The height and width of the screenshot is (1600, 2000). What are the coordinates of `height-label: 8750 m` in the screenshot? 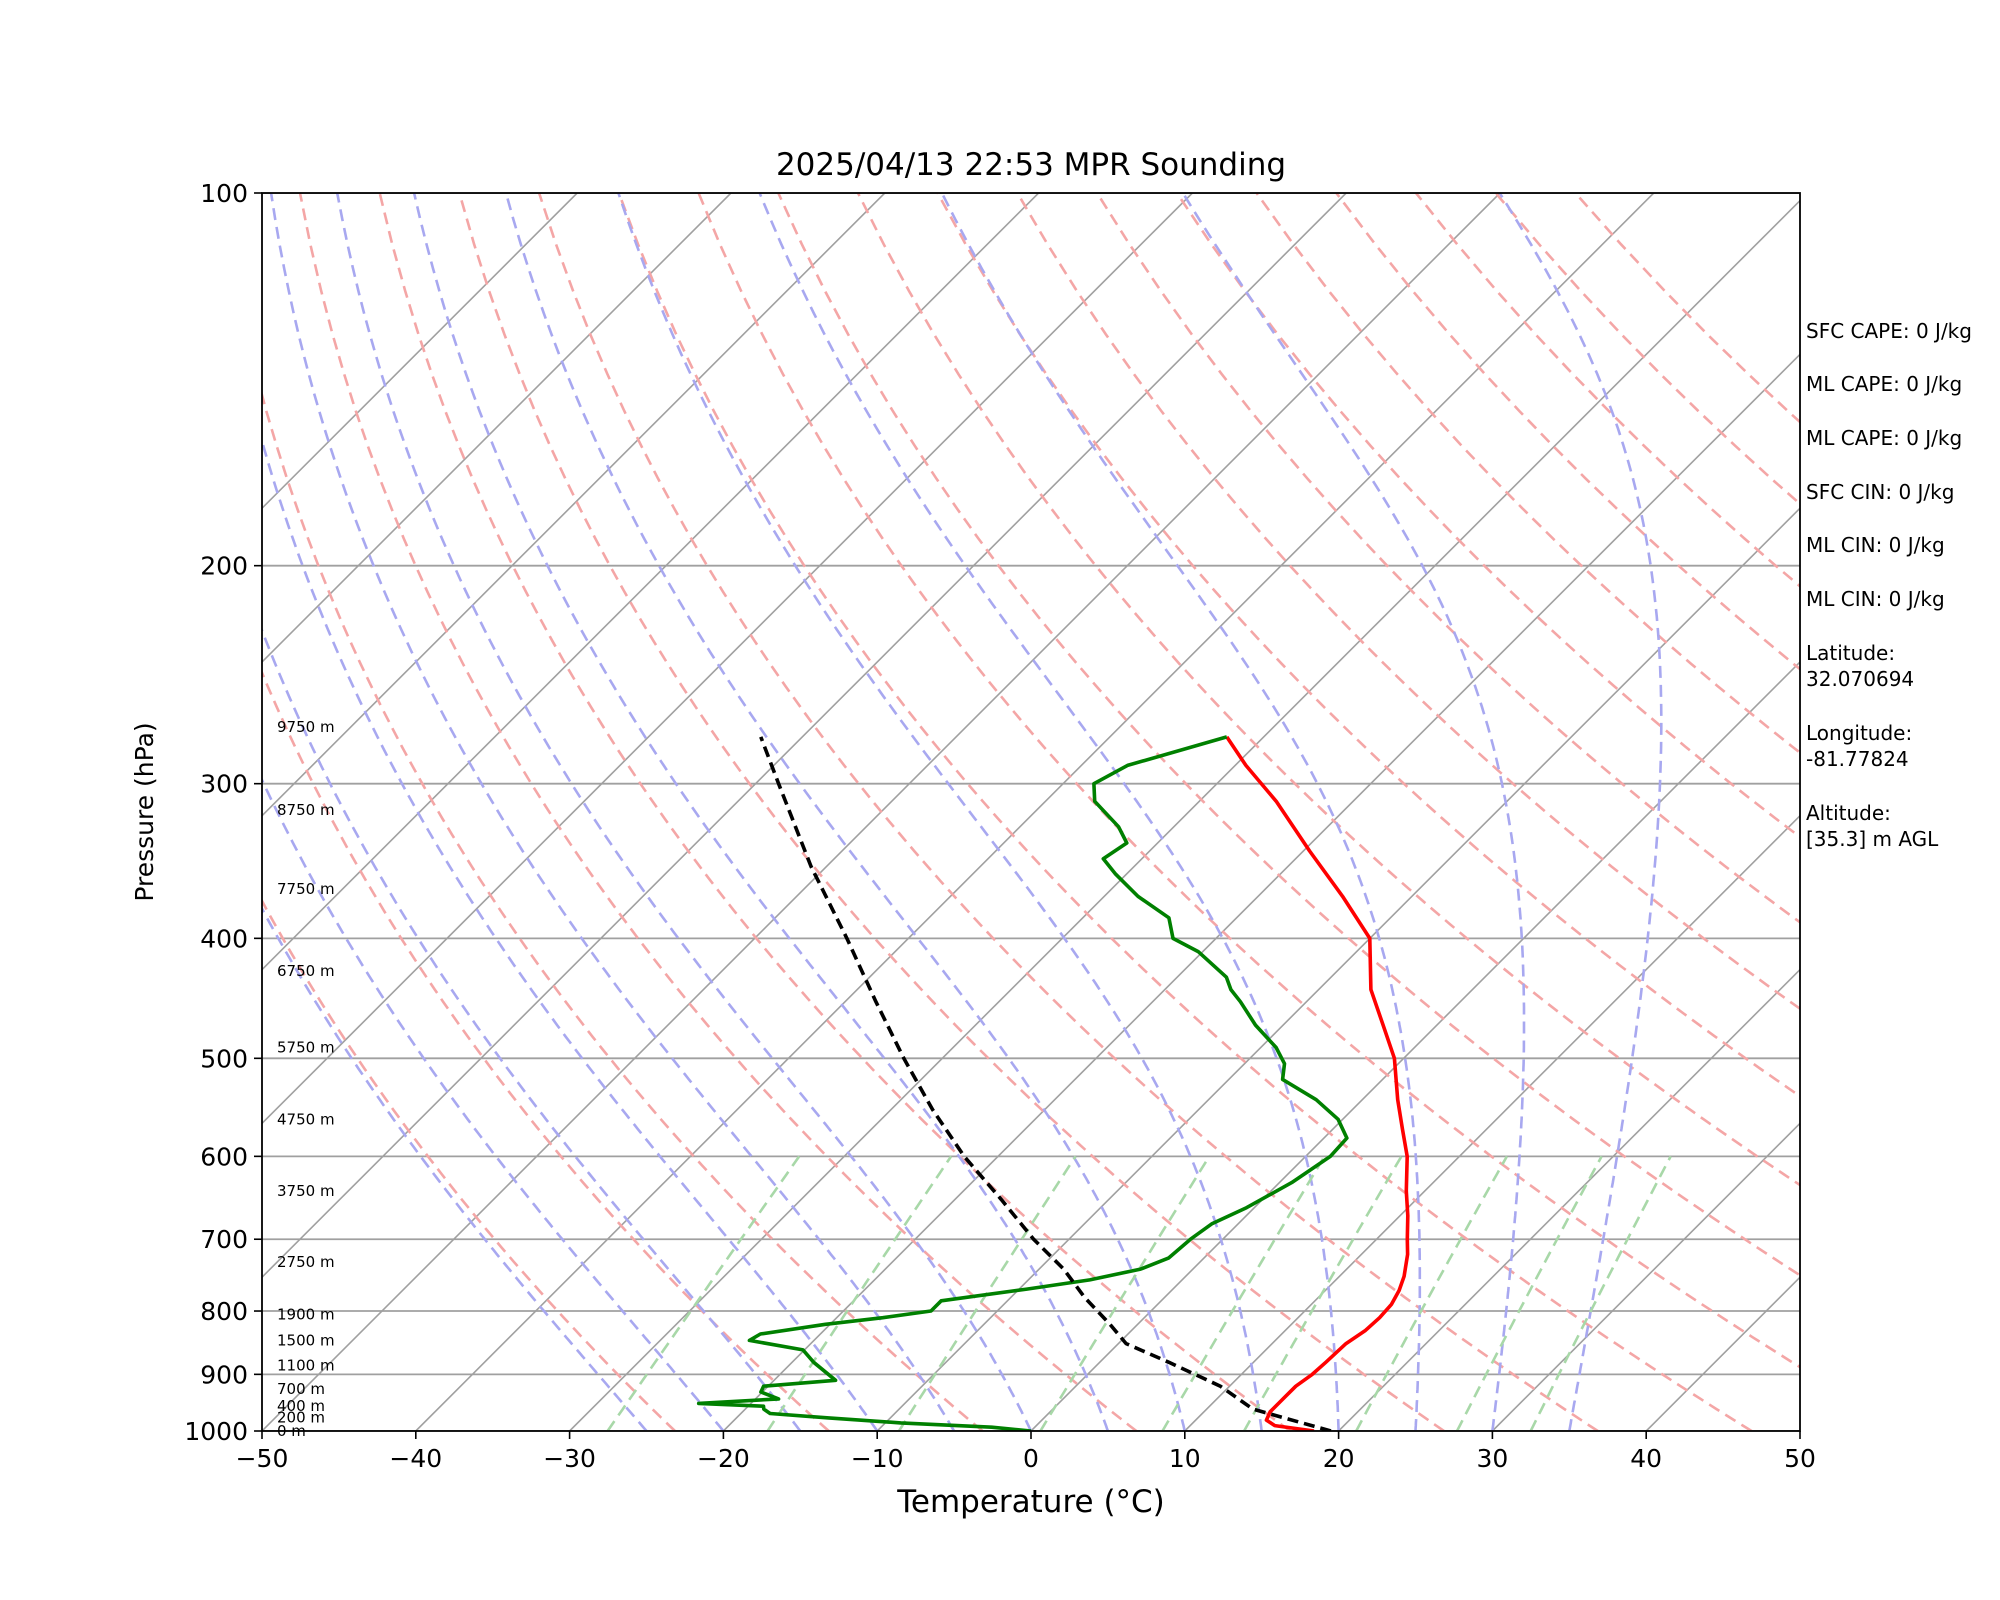 It's located at (306, 810).